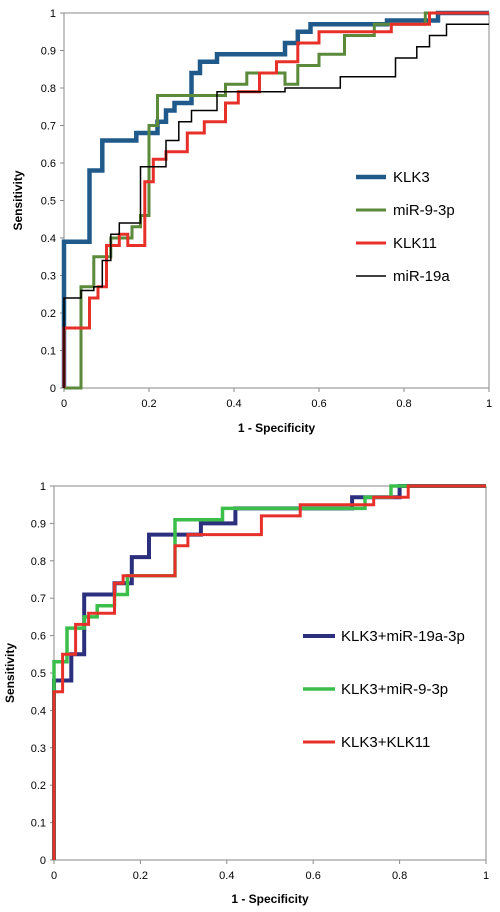 The height and width of the screenshot is (912, 500). I want to click on legend-label: KLK3+miR-19a-3p, so click(403, 636).